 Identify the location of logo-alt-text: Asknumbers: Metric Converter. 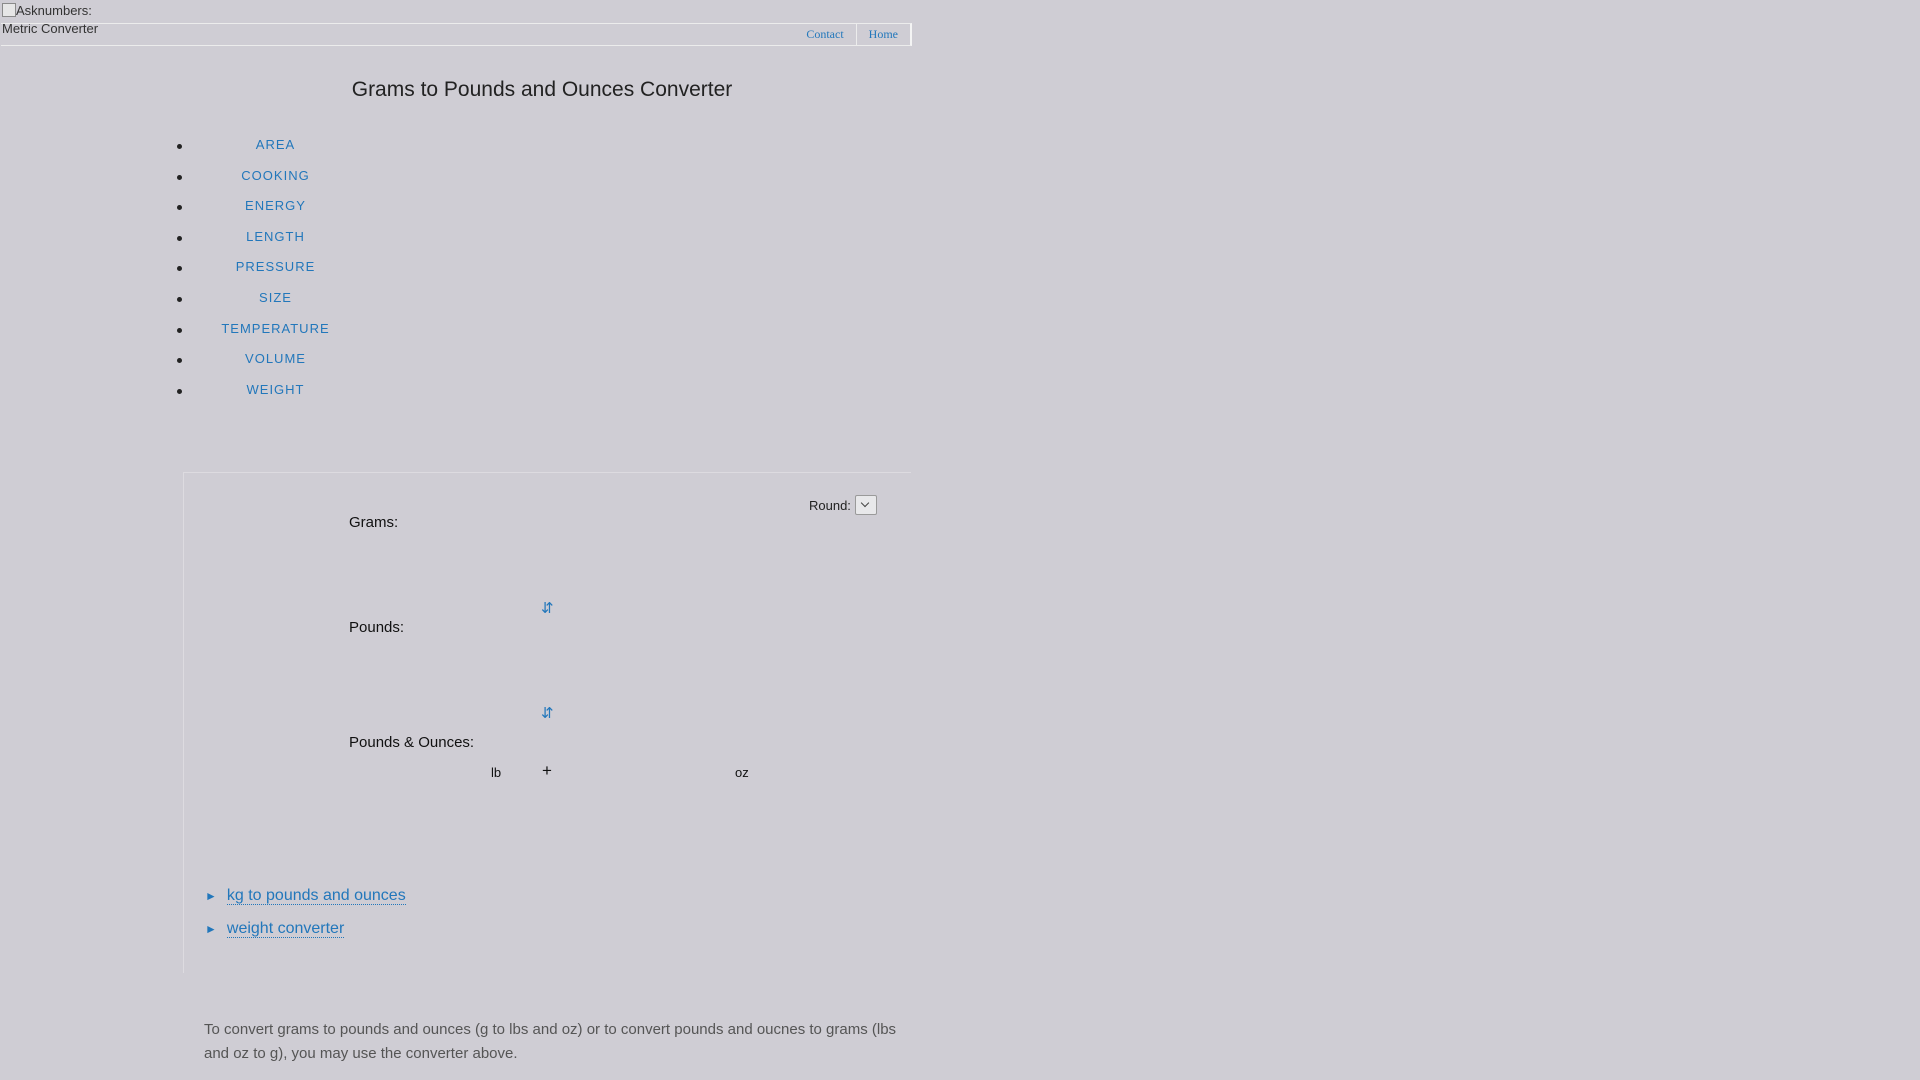
(50, 19).